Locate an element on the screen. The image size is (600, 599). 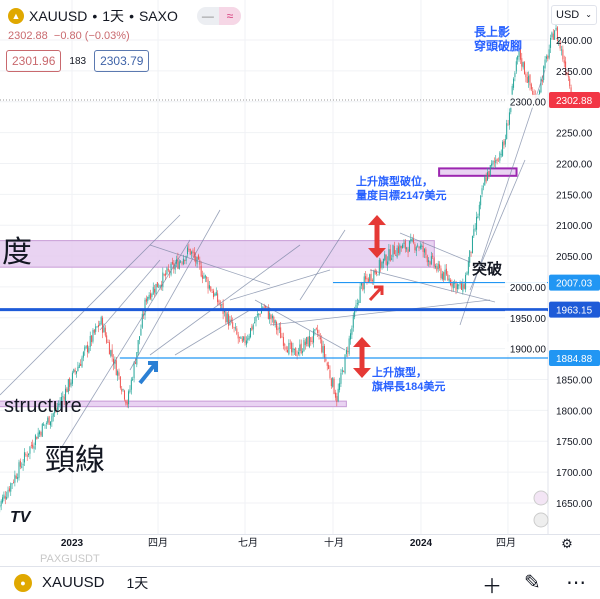
y-tick: 2100.00 is located at coordinates (574, 226).